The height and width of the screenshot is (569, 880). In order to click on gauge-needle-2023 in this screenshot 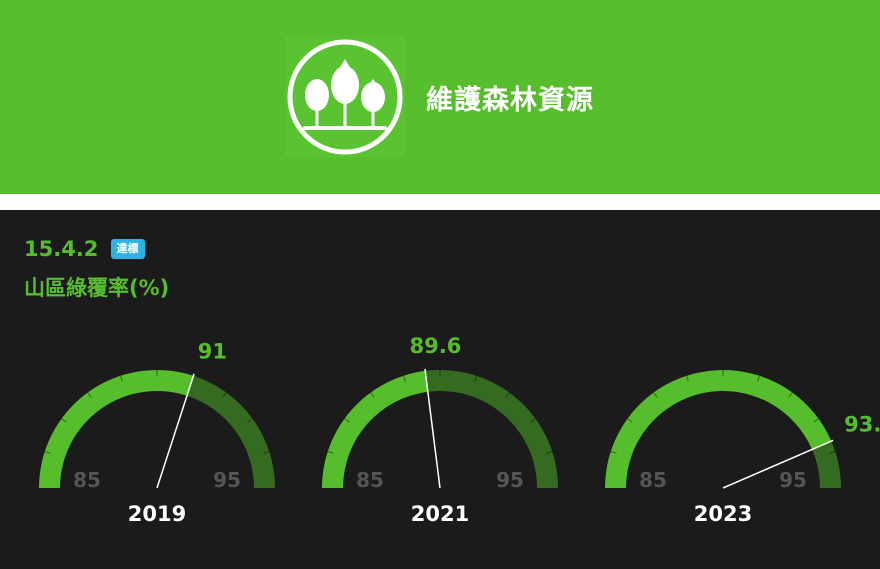, I will do `click(778, 464)`.